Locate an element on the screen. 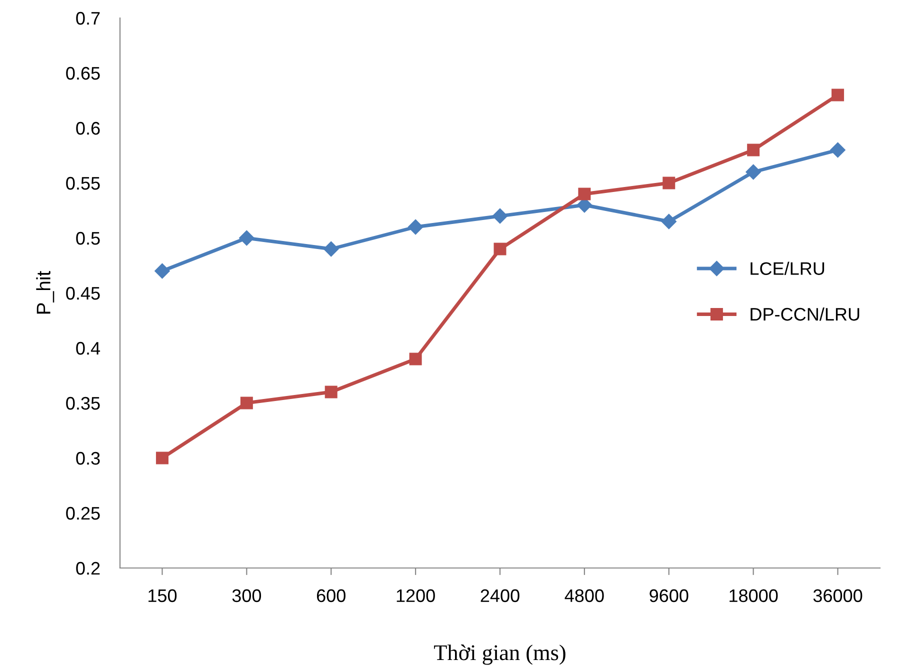 The image size is (904, 672). x-tick-label: 1200 is located at coordinates (415, 595).